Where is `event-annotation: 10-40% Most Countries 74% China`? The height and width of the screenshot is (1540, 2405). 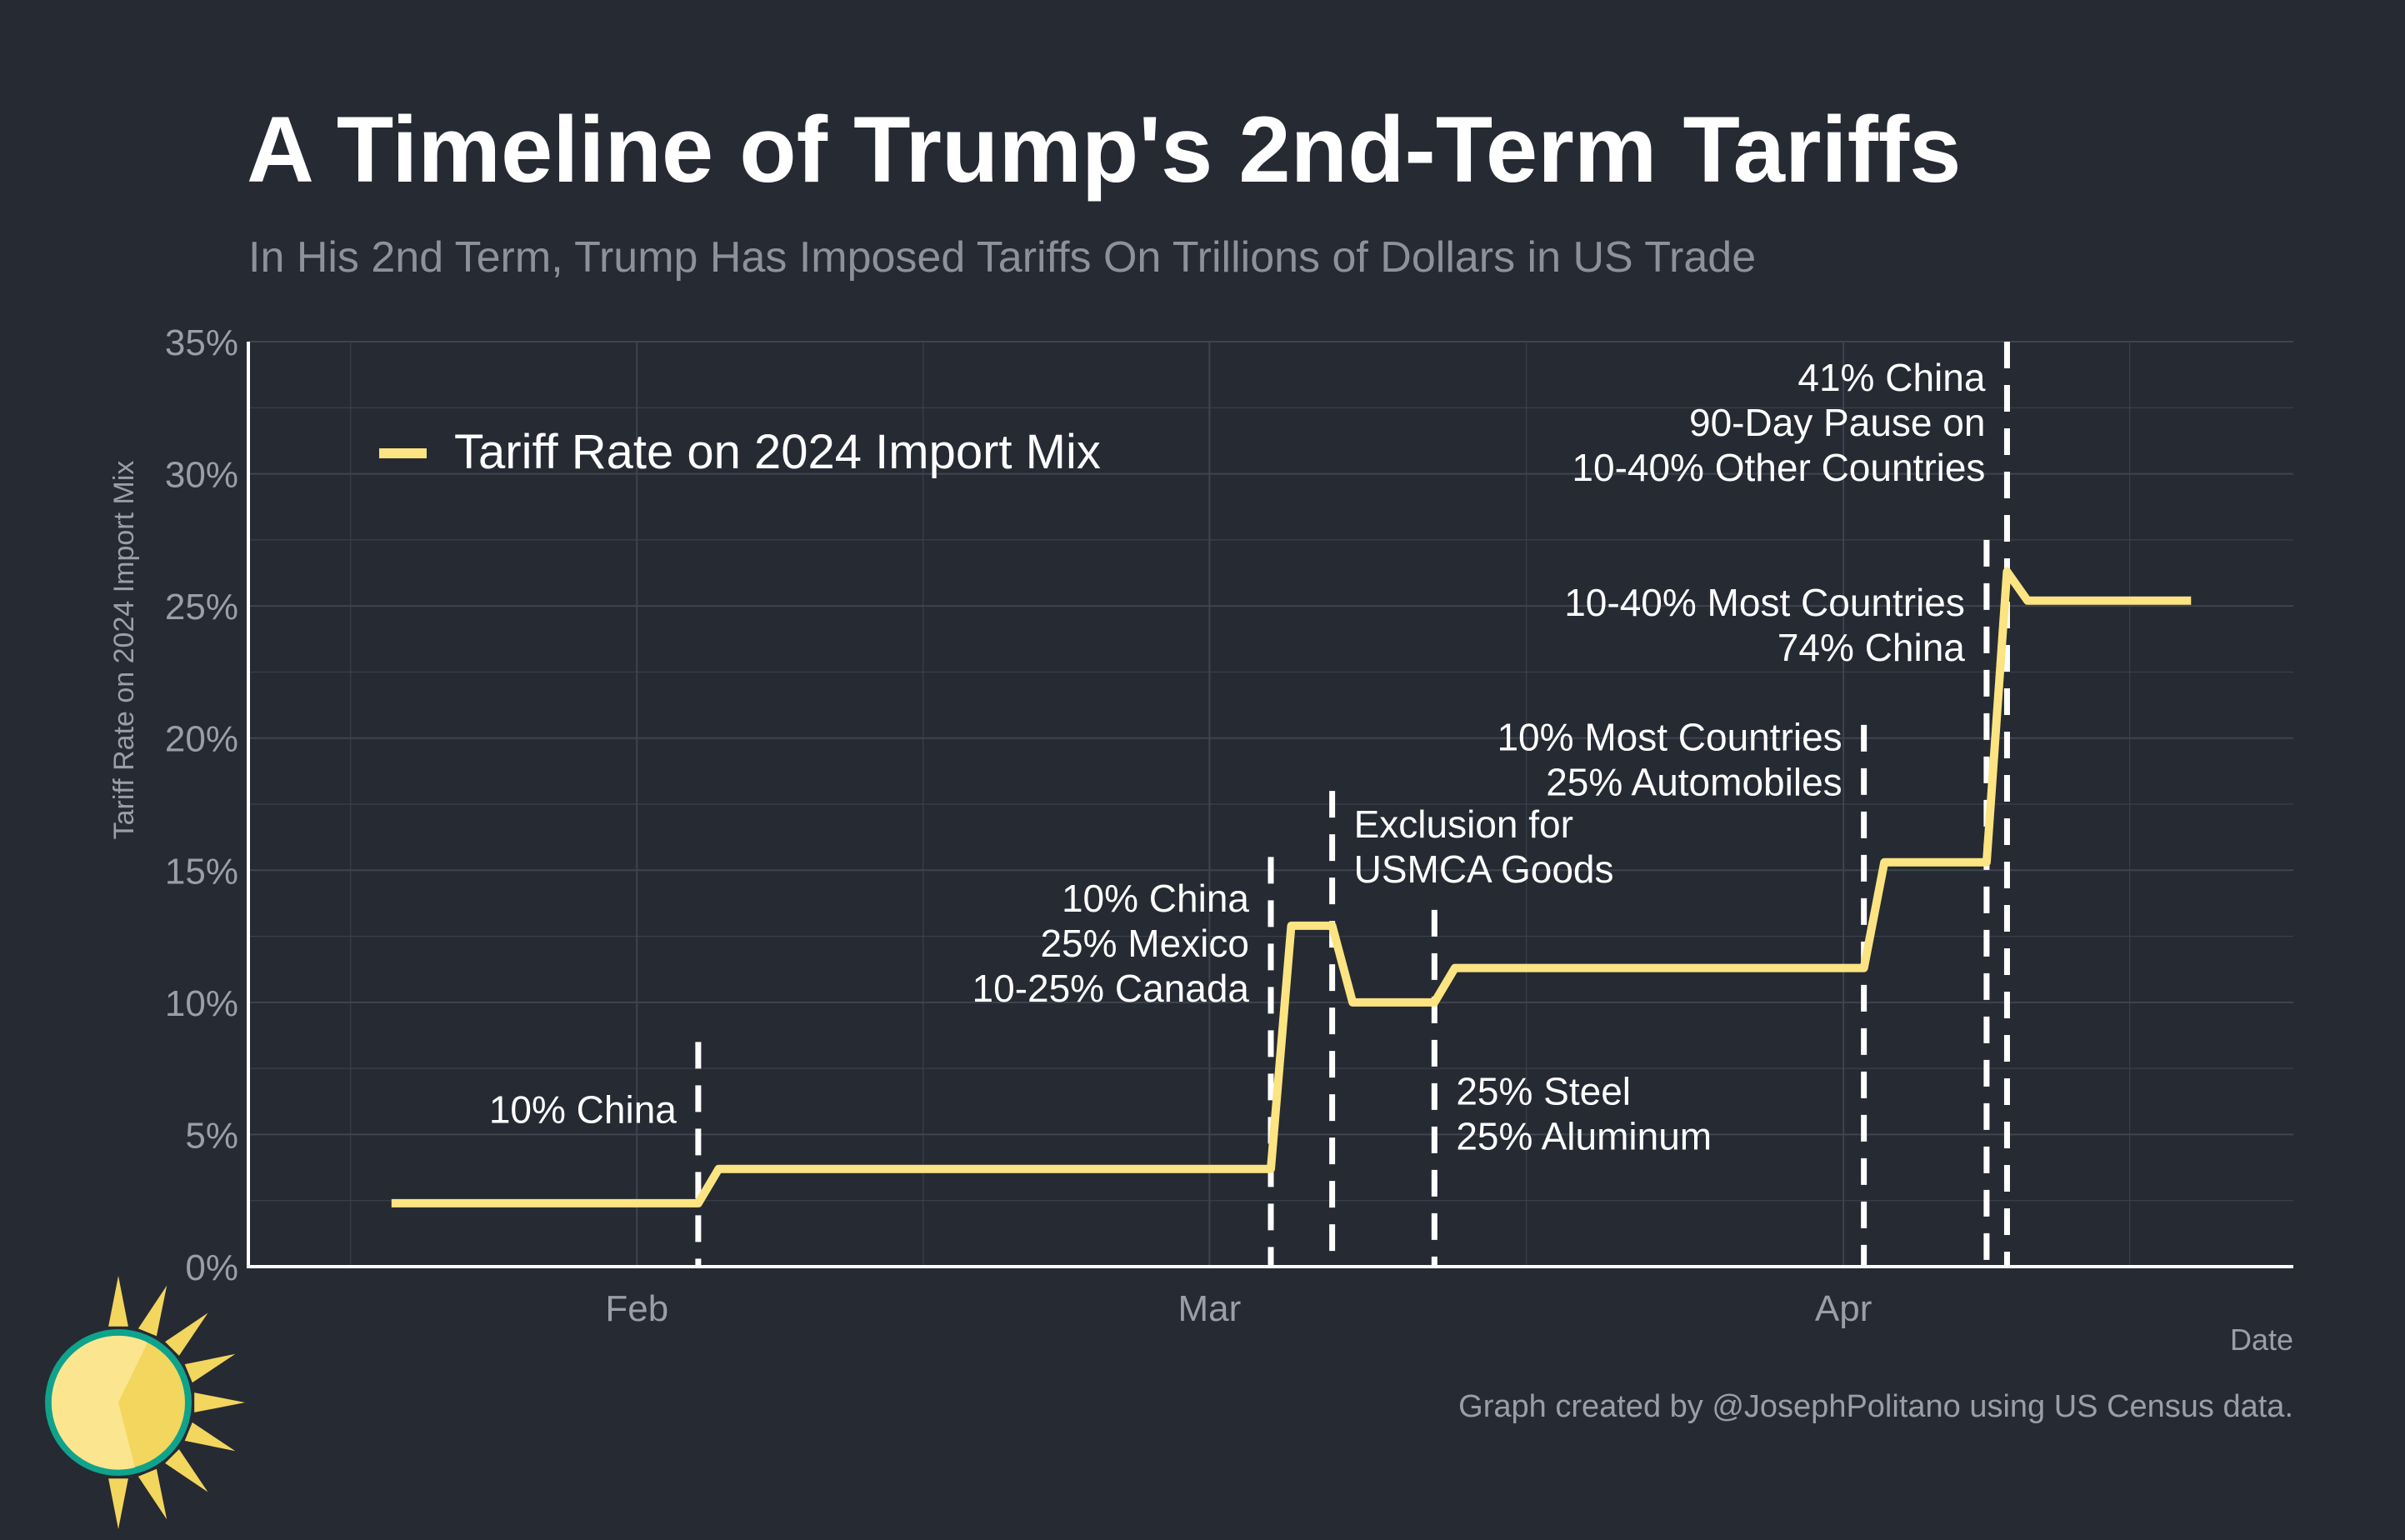
event-annotation: 10-40% Most Countries 74% China is located at coordinates (1765, 625).